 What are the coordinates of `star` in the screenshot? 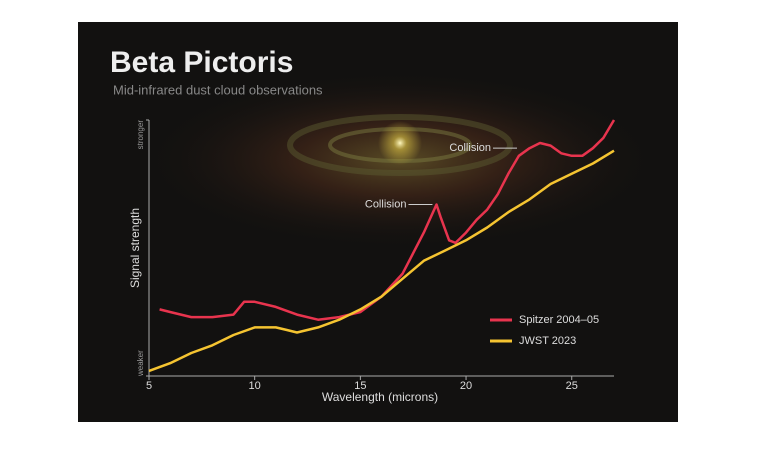 It's located at (400, 143).